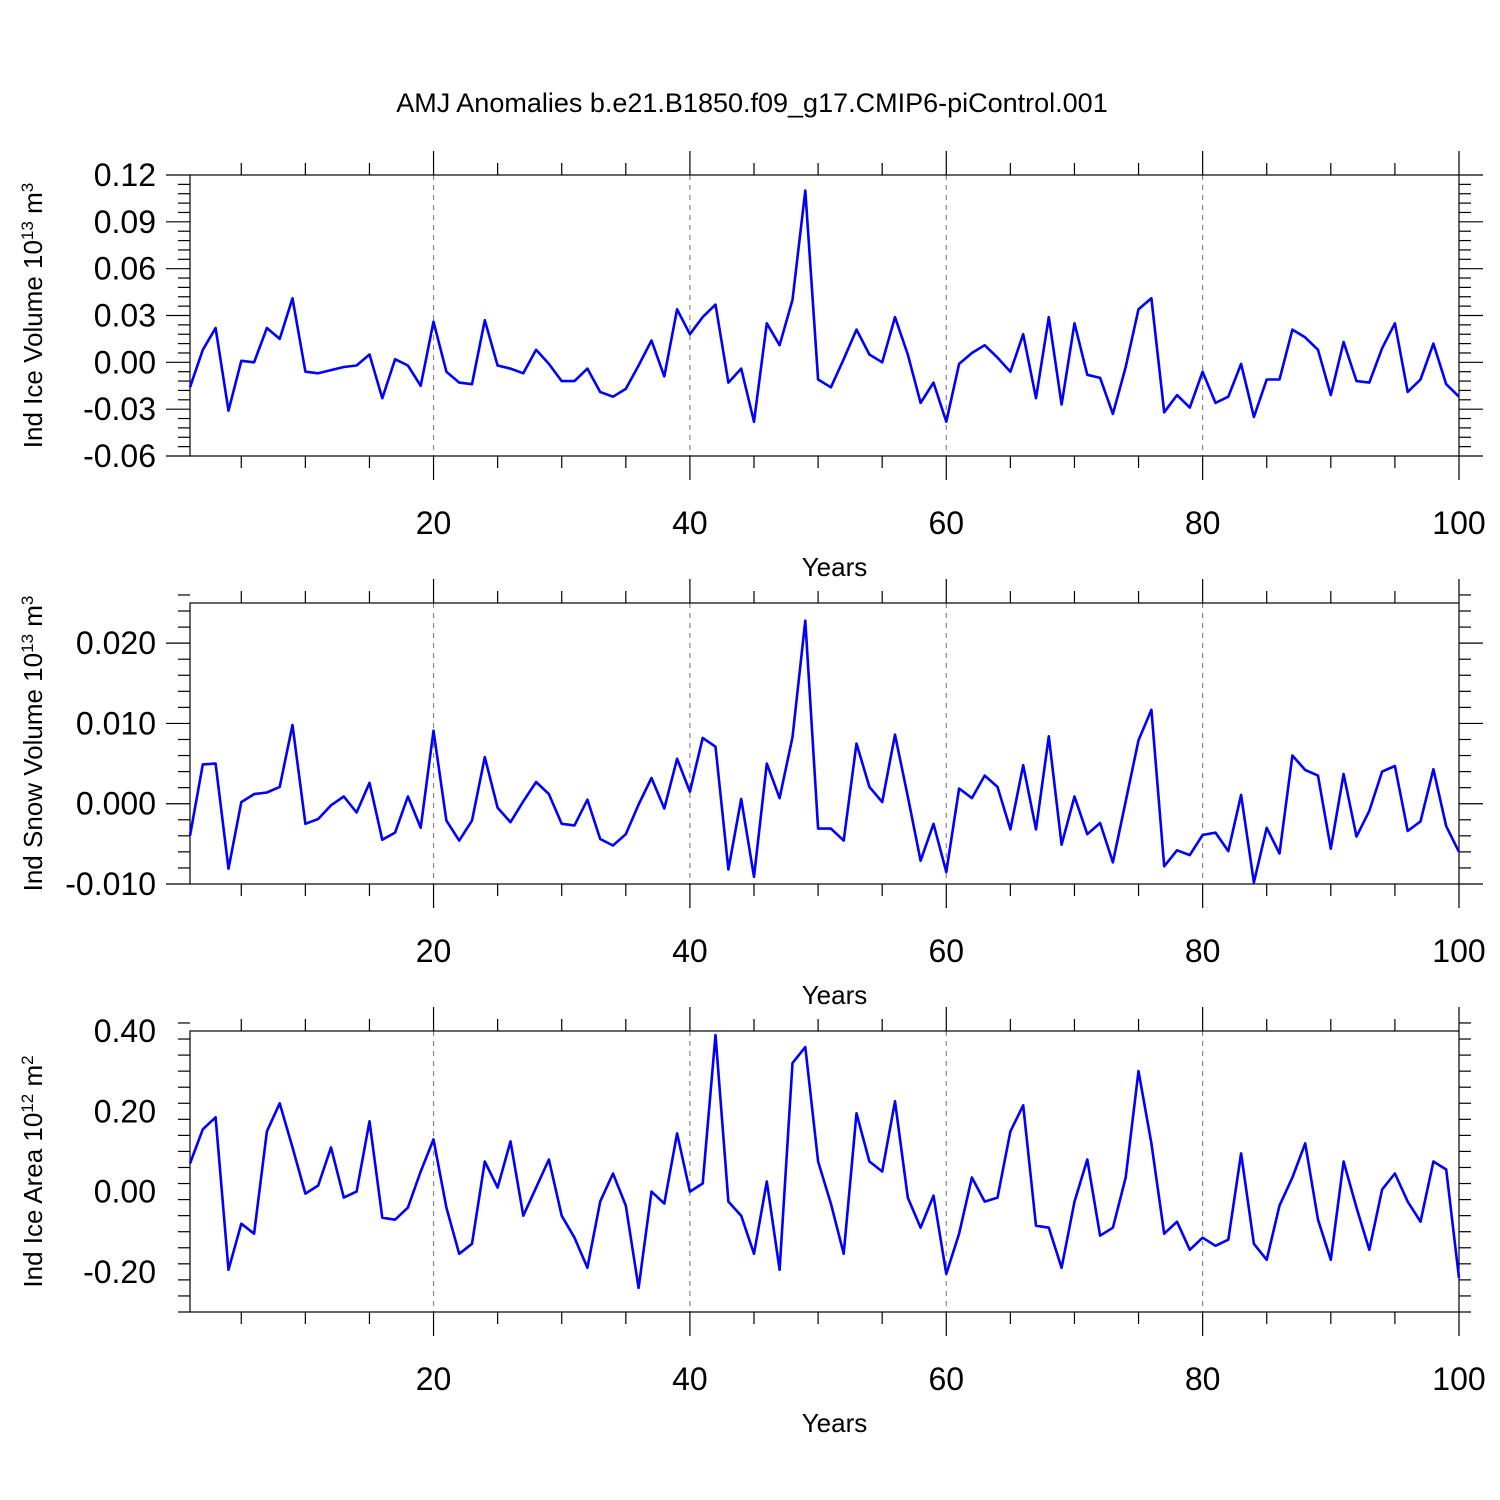  I want to click on y-tick-label: 0.03, so click(125, 316).